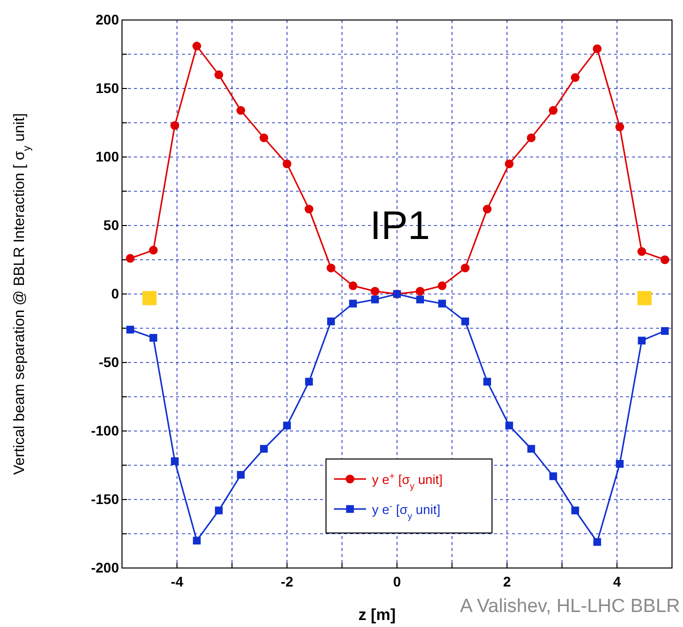  I want to click on x-axis-title: z [m], so click(377, 615).